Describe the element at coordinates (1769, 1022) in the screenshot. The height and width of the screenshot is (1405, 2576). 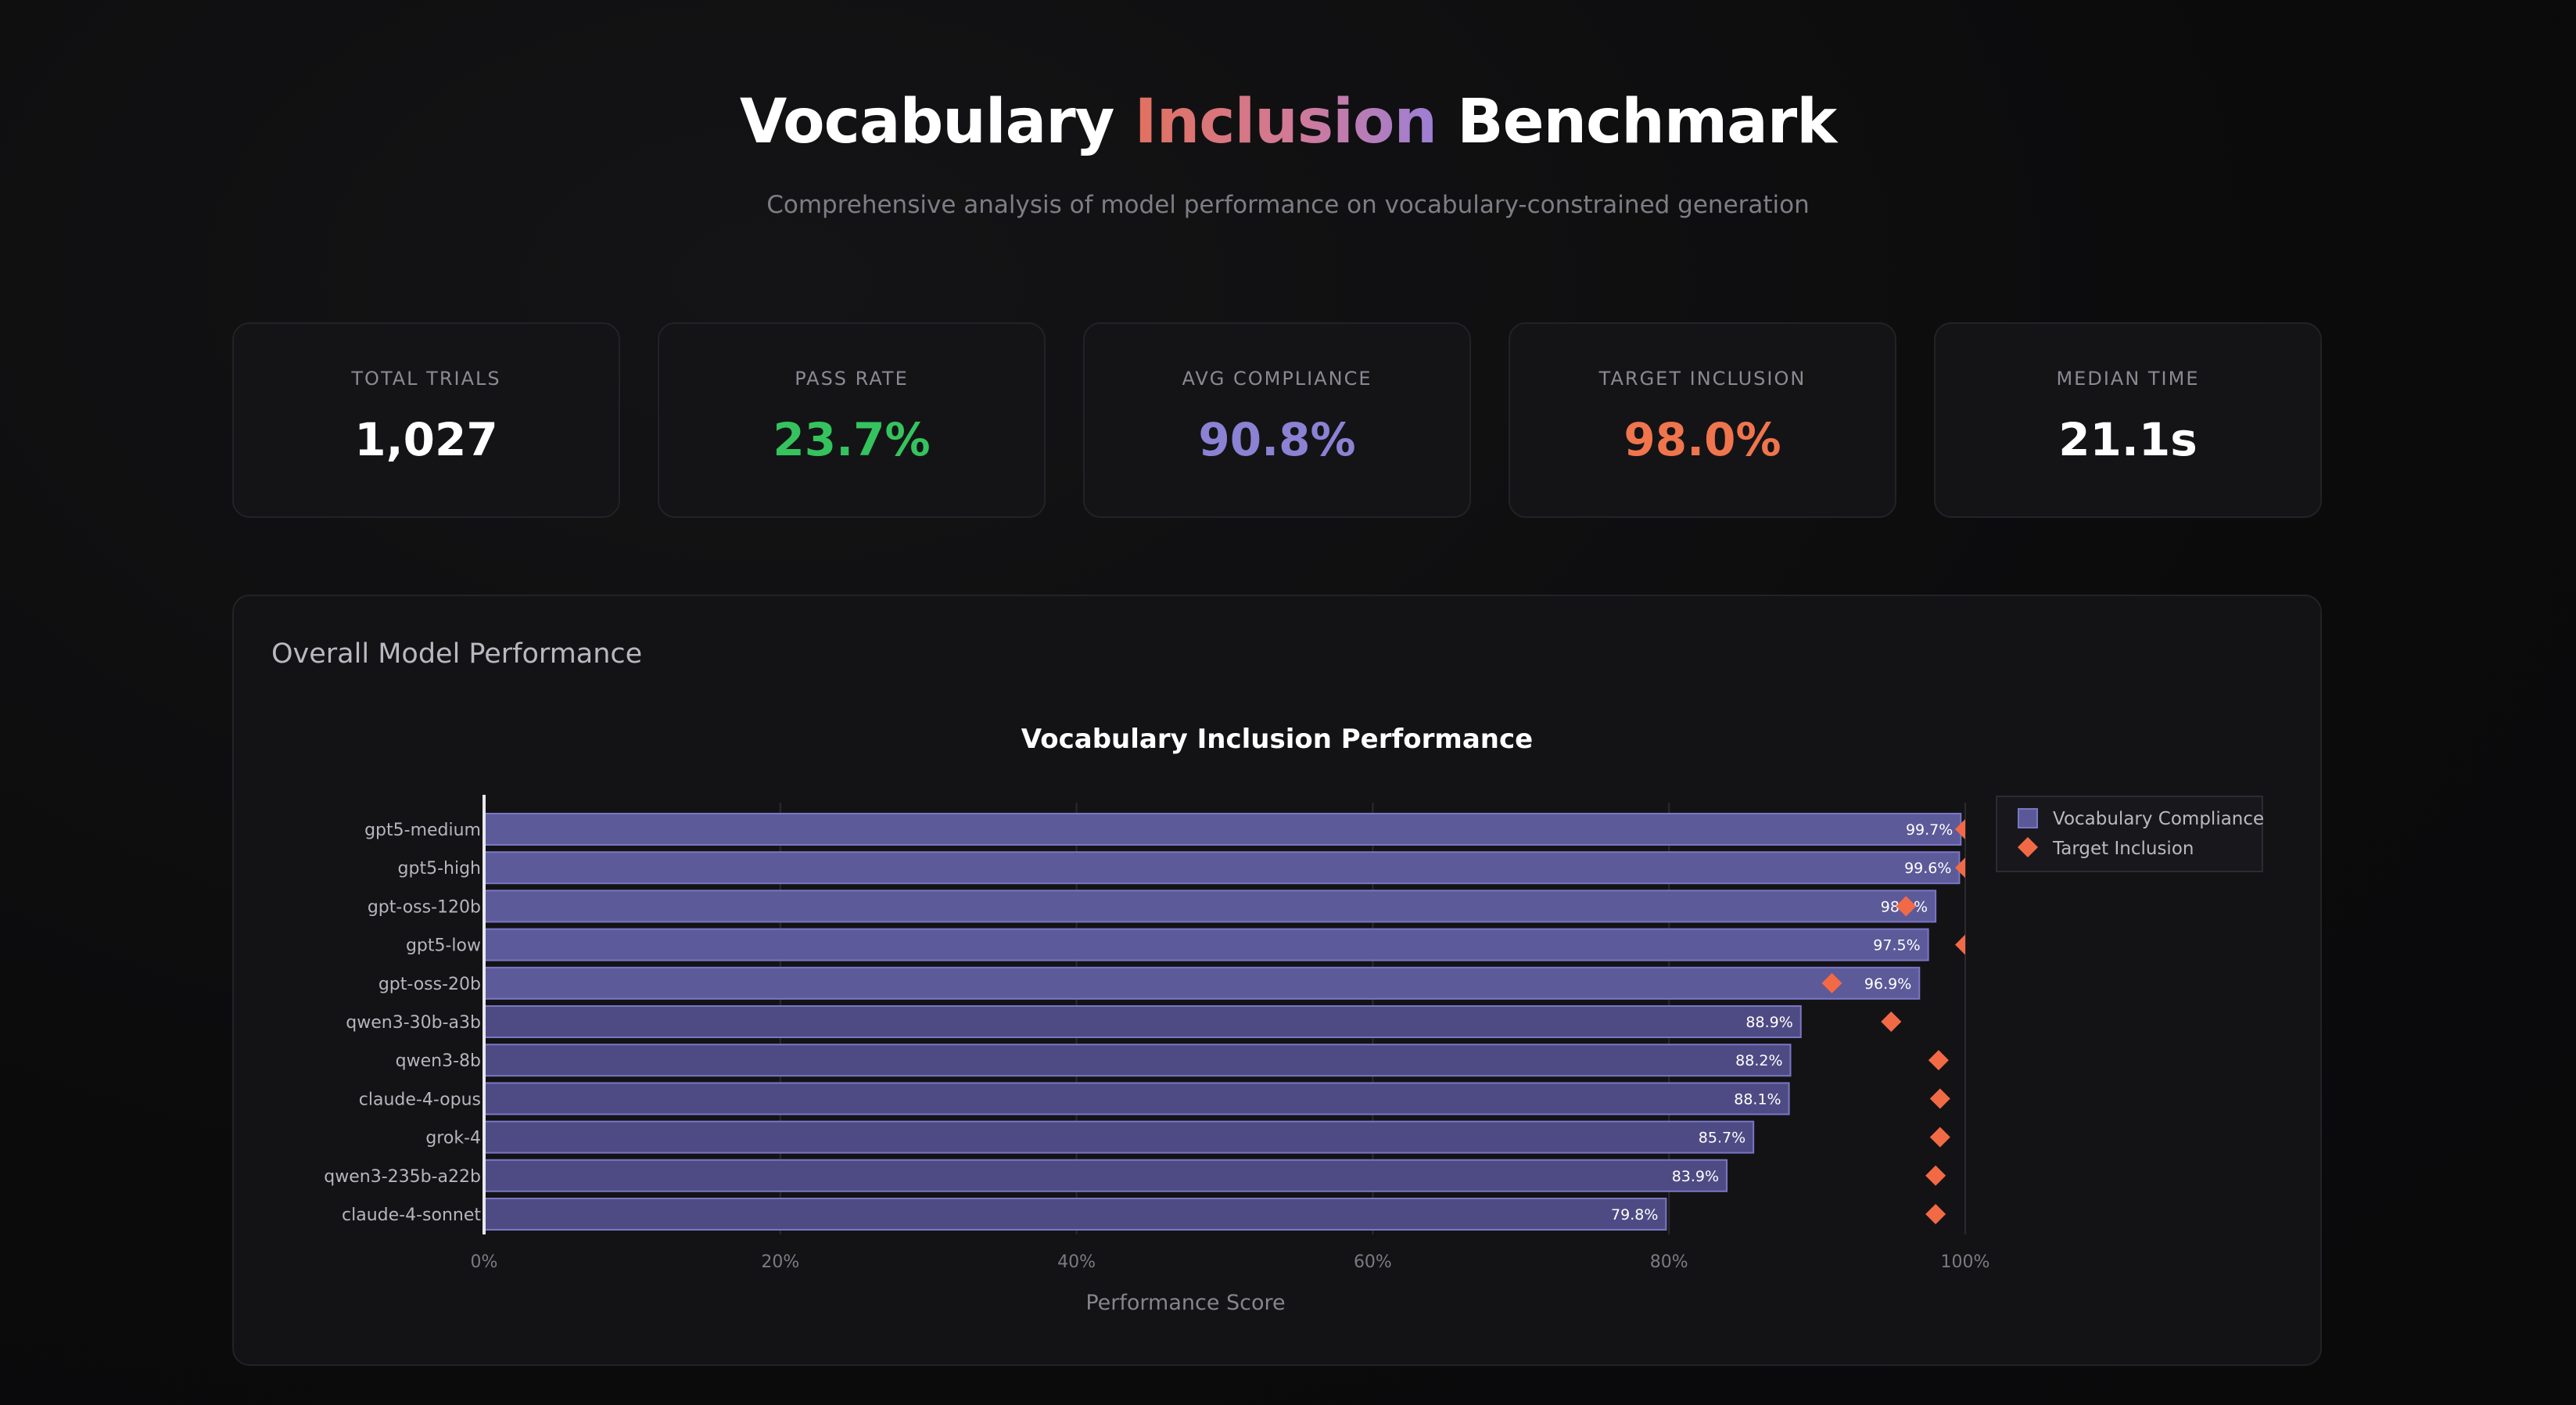
I see `bar-value-label: 88.9%` at that location.